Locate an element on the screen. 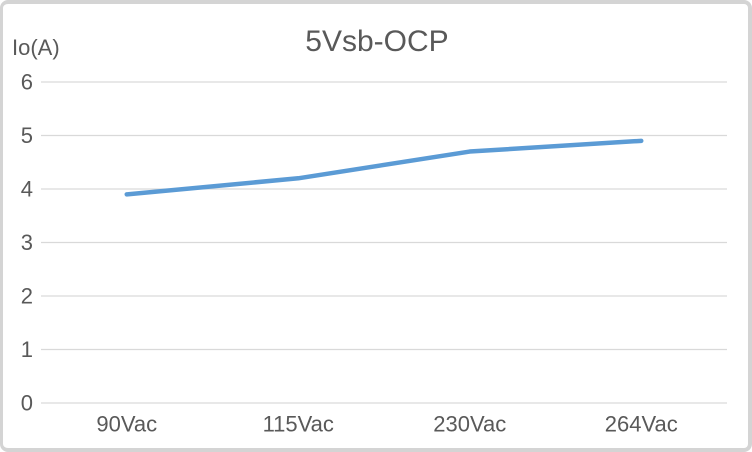 This screenshot has width=752, height=452. chart-title: 5Vsb-OCP is located at coordinates (377, 41).